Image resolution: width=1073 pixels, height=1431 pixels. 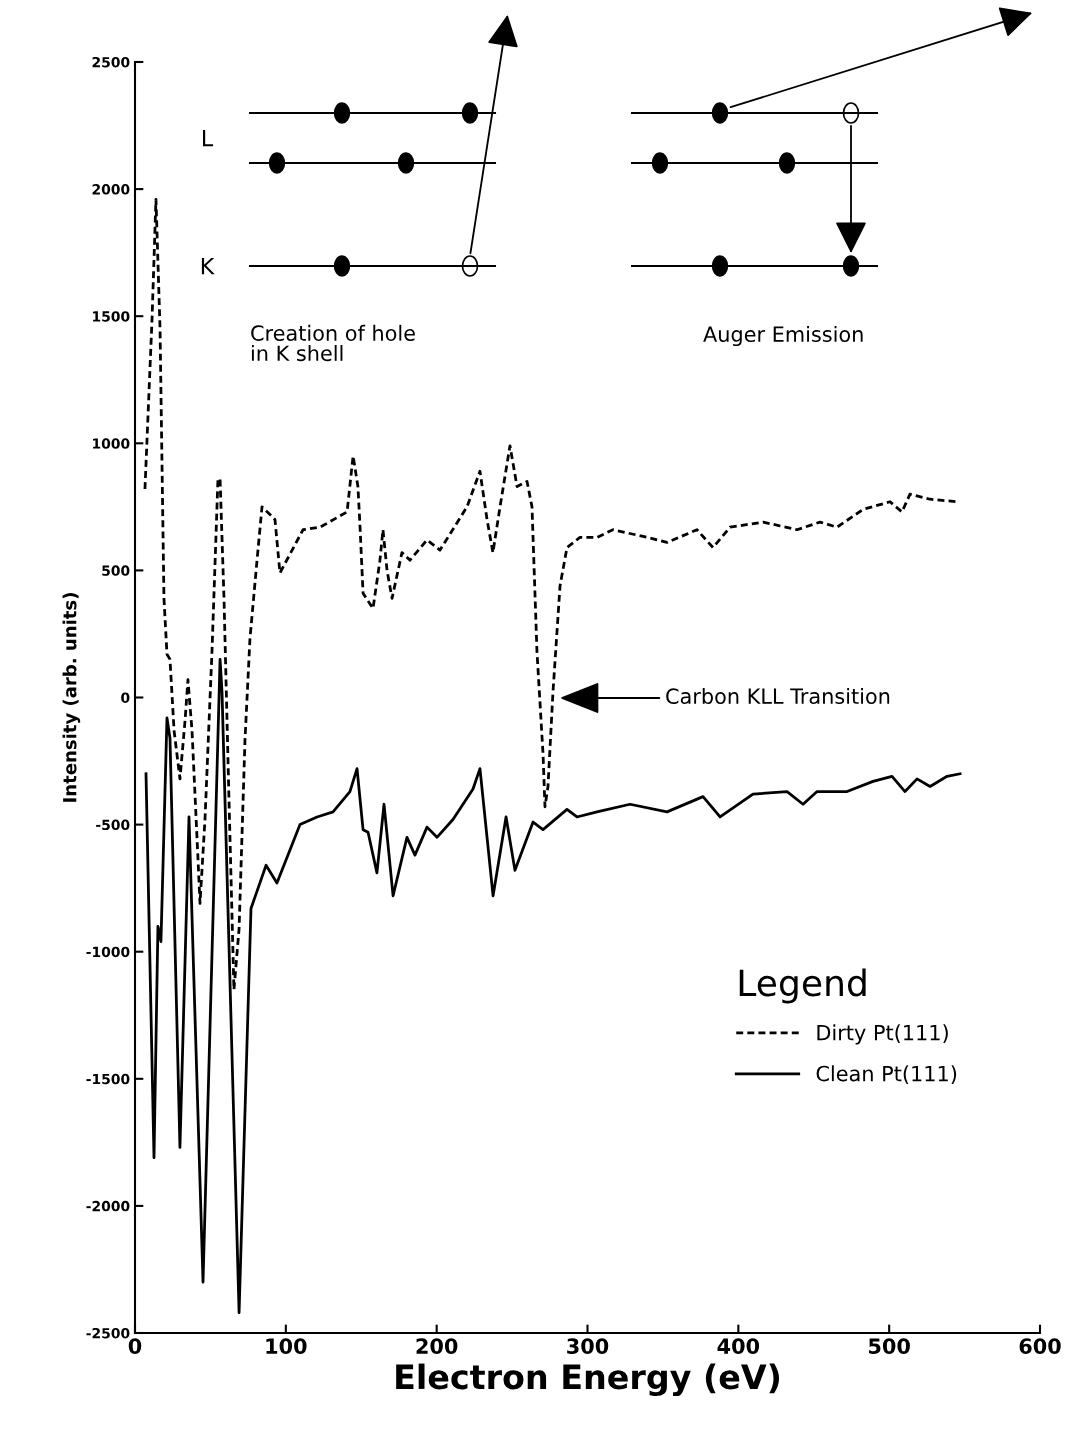 I want to click on y-tick-label: 2000, so click(x=111, y=189).